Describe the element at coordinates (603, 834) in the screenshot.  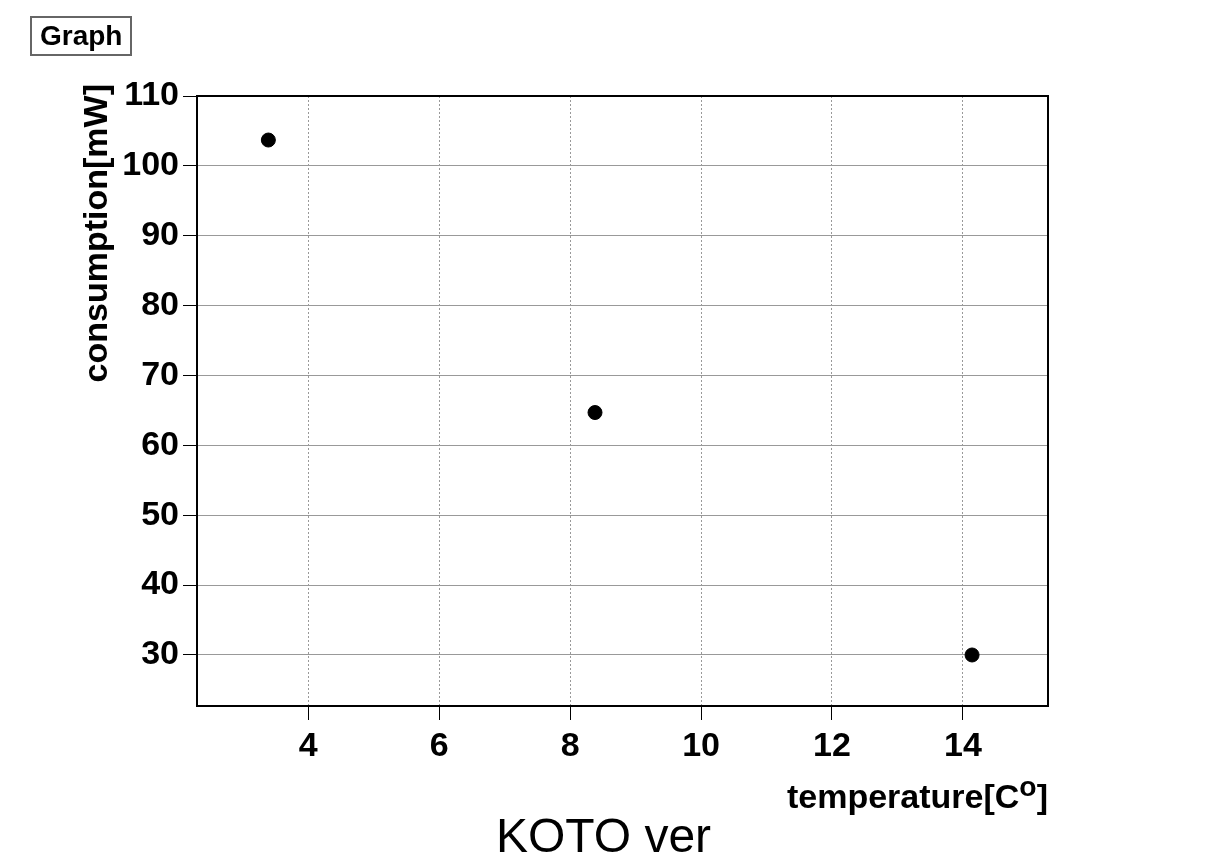
I see `text: KOTO ver` at that location.